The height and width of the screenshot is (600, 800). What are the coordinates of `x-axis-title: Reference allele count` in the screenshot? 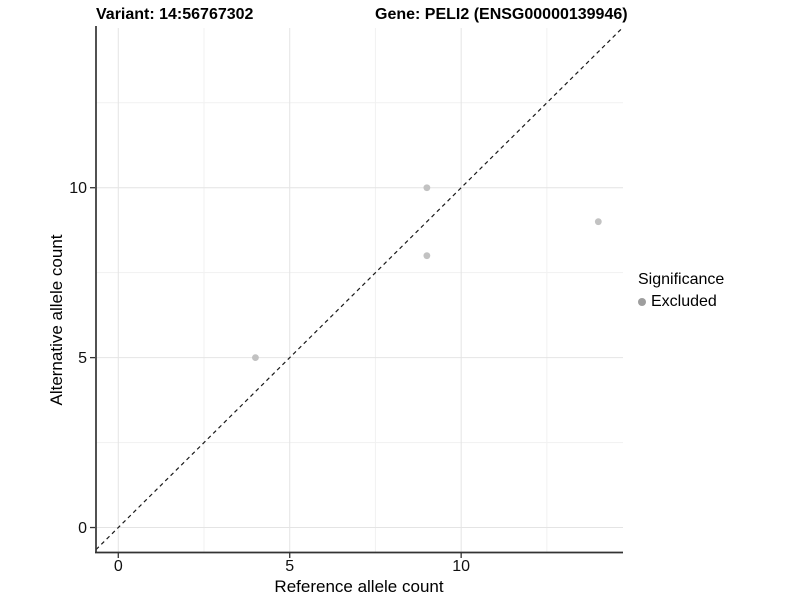 It's located at (359, 586).